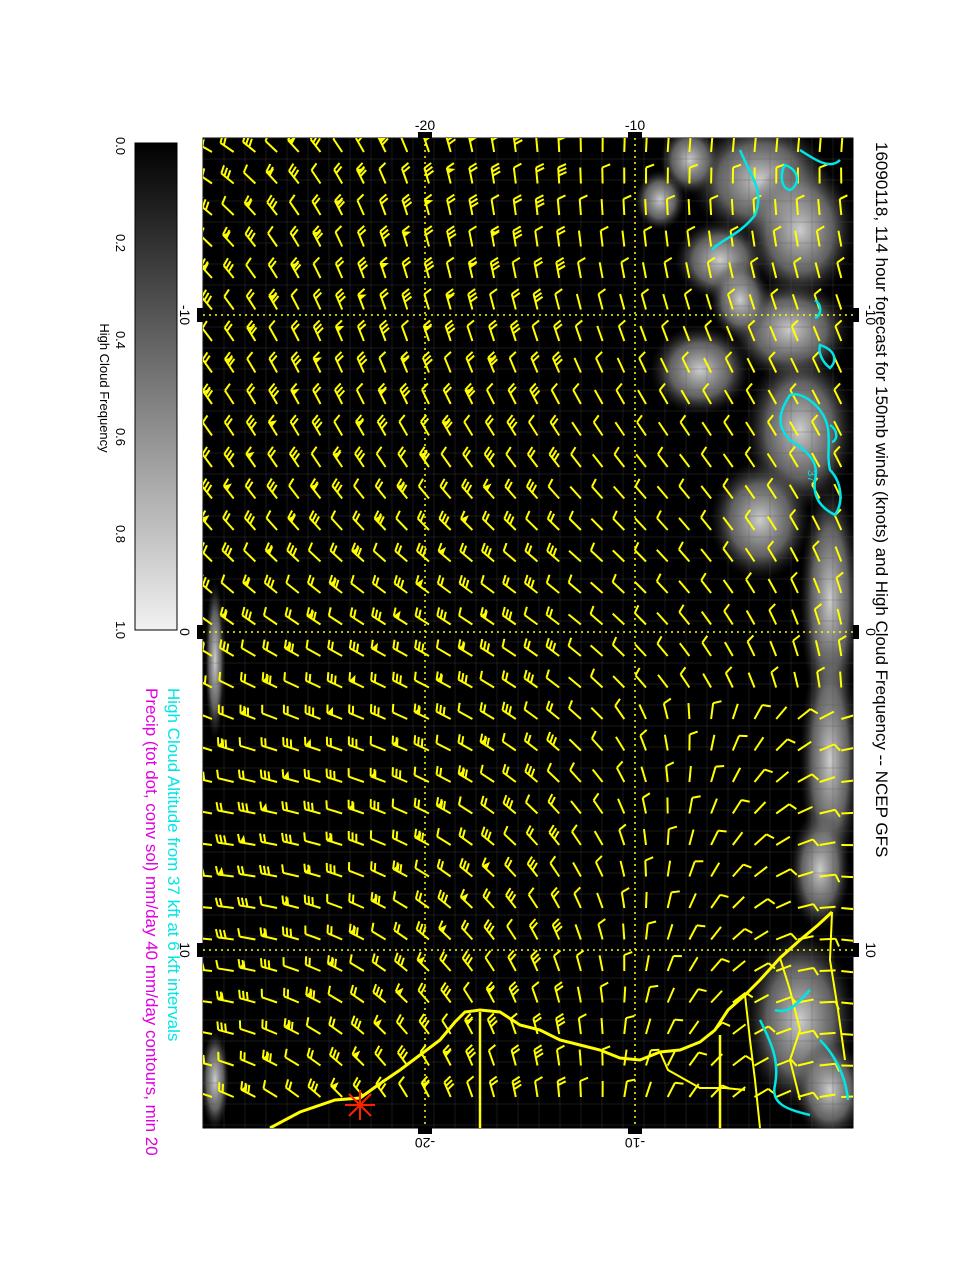 The image size is (978, 1265). Describe the element at coordinates (120, 630) in the screenshot. I see `colorbar-tick: 1.0` at that location.